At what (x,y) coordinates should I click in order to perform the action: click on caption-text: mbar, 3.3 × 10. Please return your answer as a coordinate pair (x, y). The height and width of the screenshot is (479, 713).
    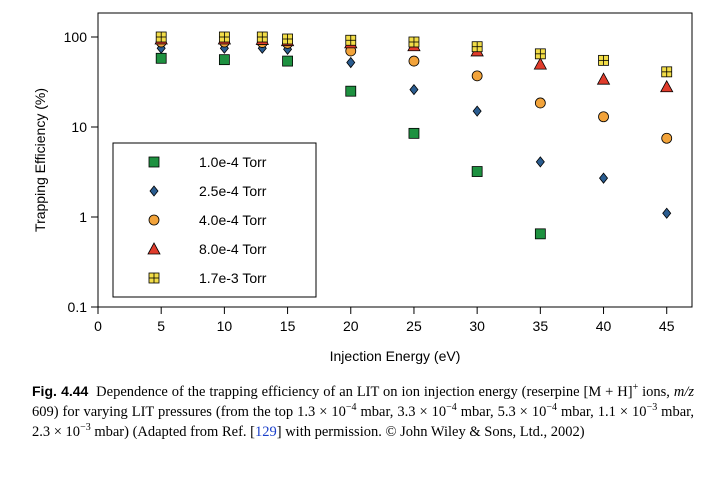
    Looking at the image, I should click on (401, 412).